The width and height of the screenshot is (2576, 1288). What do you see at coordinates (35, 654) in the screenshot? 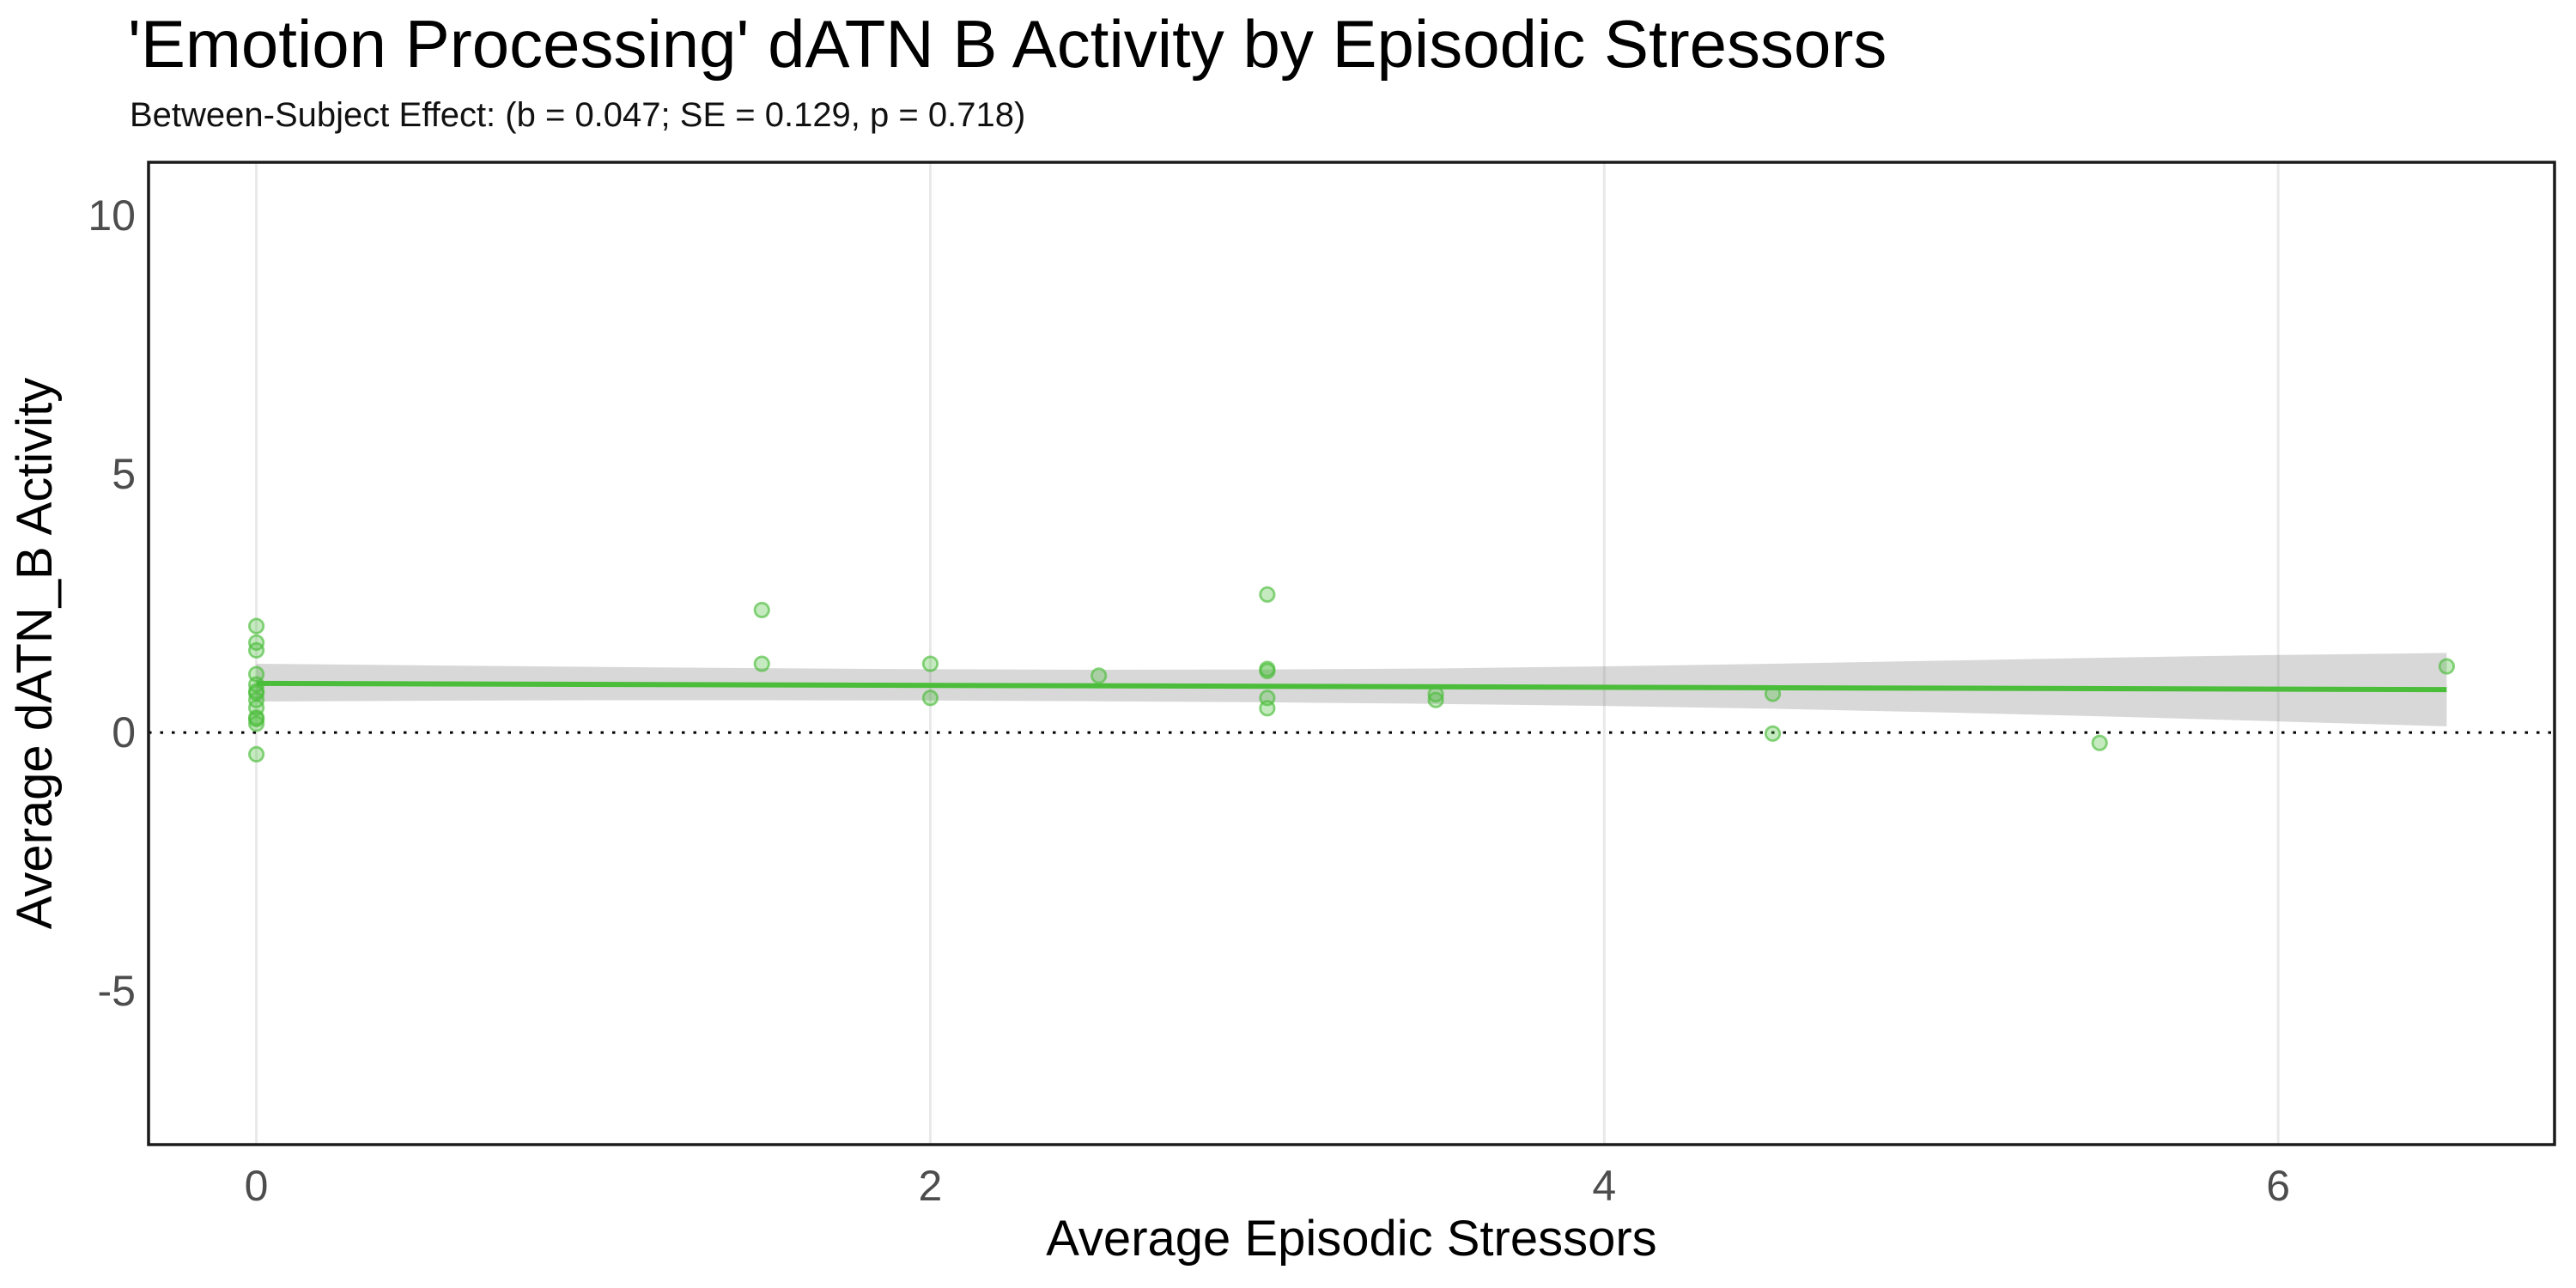
I see `y-axis-title: Average dATN_B Activity` at bounding box center [35, 654].